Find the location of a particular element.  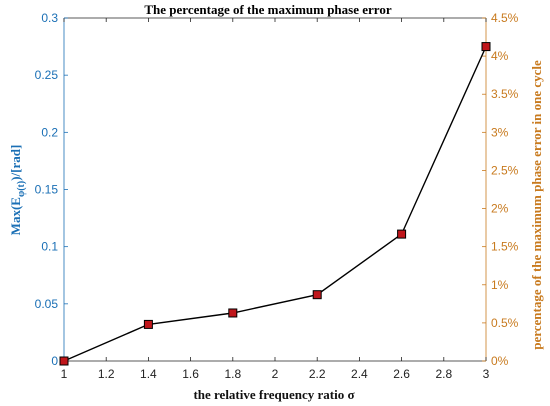

x-tick-label: 3 is located at coordinates (486, 374).